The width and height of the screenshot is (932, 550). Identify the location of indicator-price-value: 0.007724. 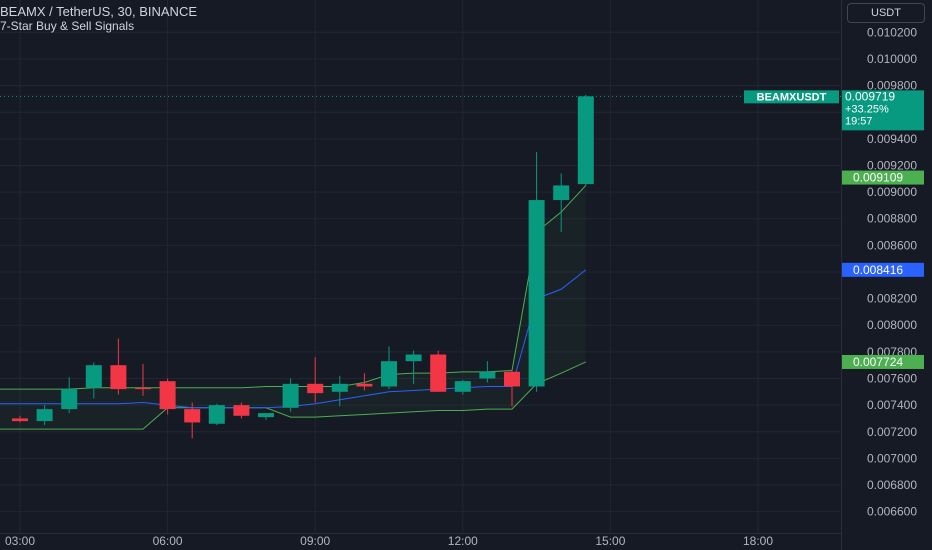
(878, 362).